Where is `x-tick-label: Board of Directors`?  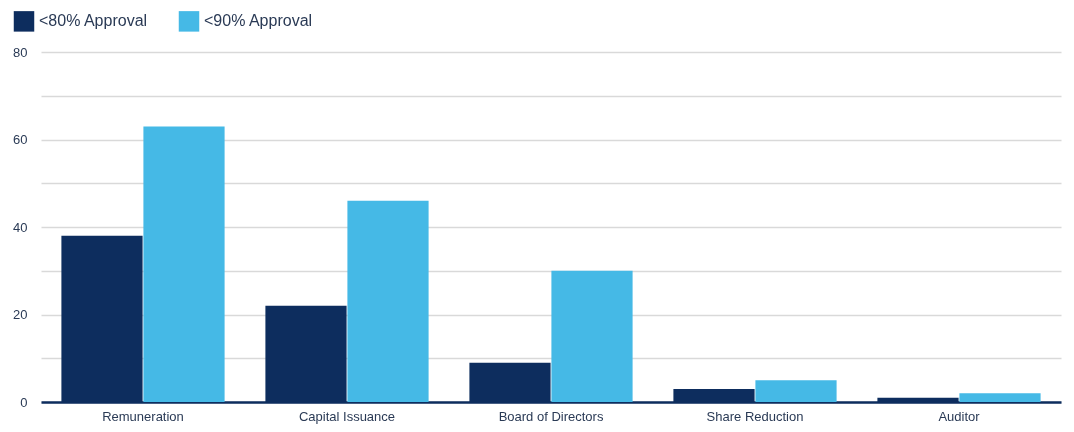 x-tick-label: Board of Directors is located at coordinates (551, 416).